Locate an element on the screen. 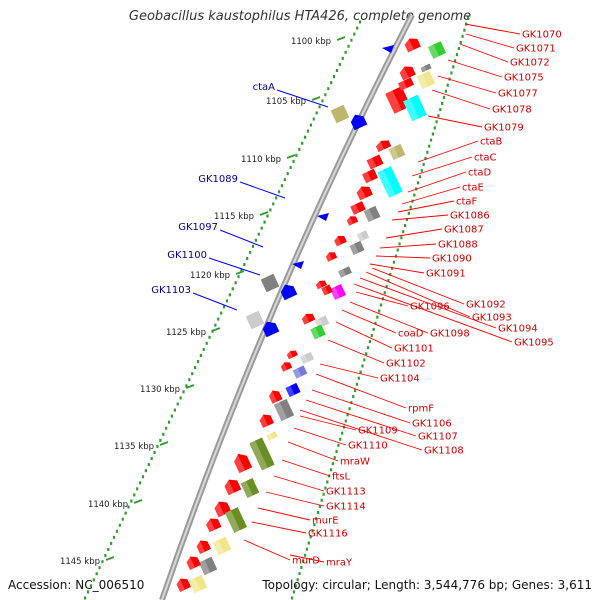  gene-label: GK1097 is located at coordinates (198, 227).